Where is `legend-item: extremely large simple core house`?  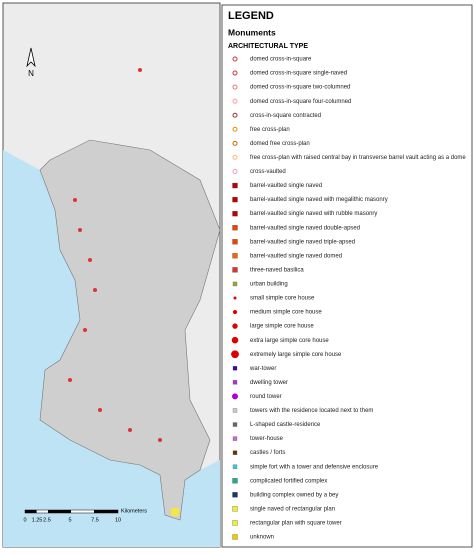 legend-item: extremely large simple core house is located at coordinates (296, 355).